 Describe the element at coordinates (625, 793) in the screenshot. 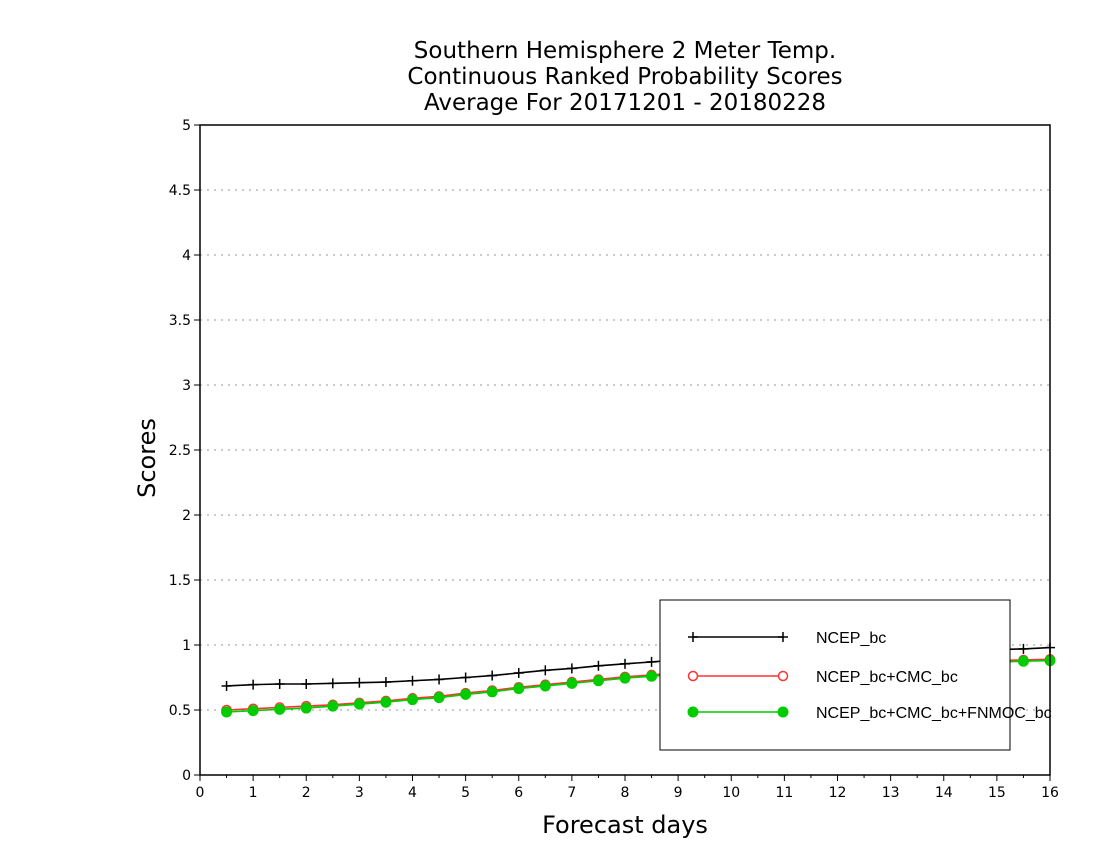

I see `x-tick-label: 8` at that location.